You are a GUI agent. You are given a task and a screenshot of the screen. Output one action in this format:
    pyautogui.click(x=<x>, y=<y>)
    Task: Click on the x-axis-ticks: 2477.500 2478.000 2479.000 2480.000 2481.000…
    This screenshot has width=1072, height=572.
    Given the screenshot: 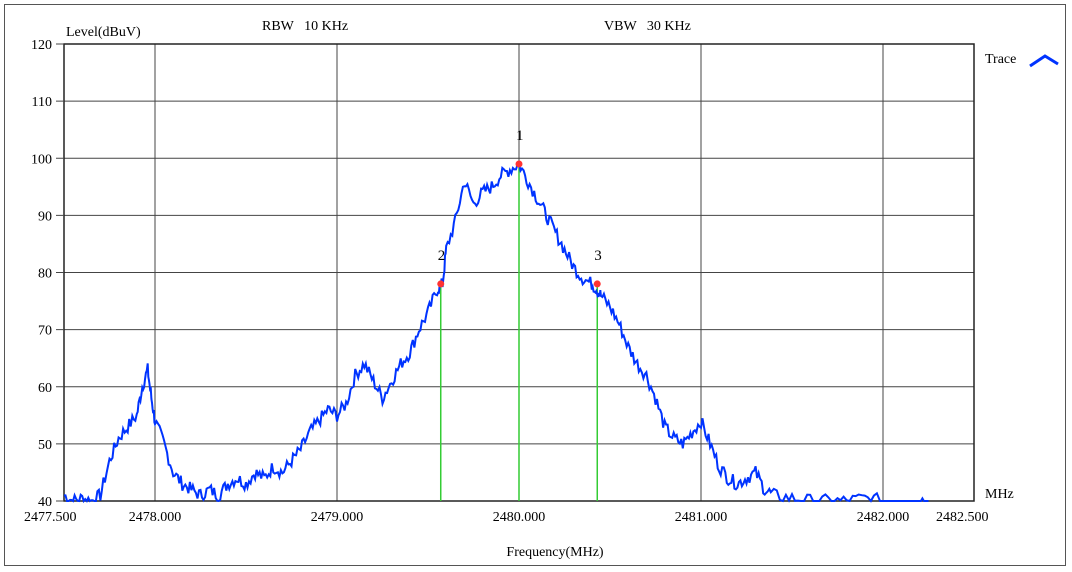 What is the action you would take?
    pyautogui.click(x=506, y=517)
    